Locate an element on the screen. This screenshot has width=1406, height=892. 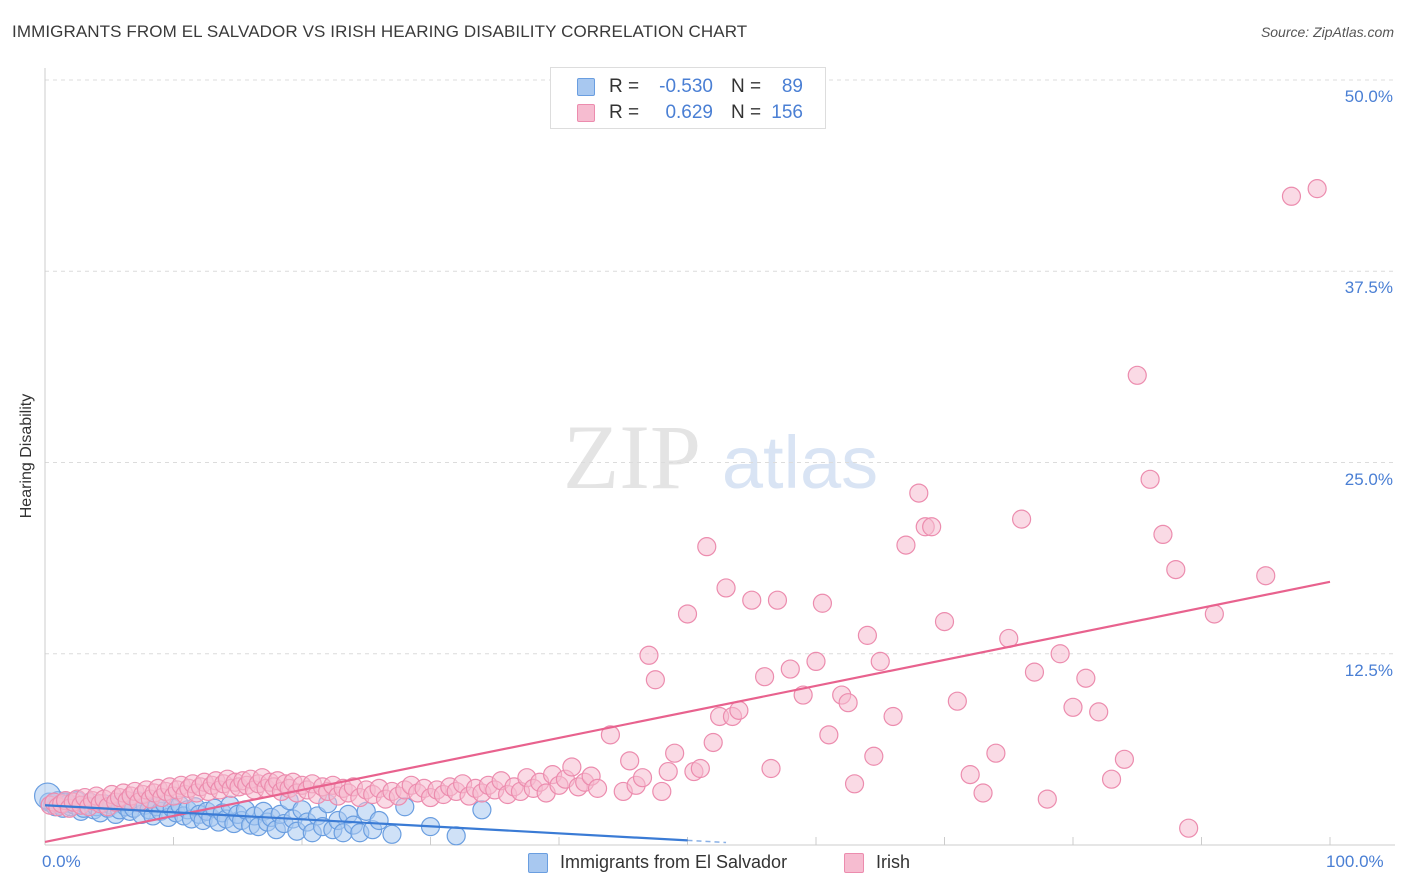
source-label: Source: ZipAtlas.com is located at coordinates (1327, 32).